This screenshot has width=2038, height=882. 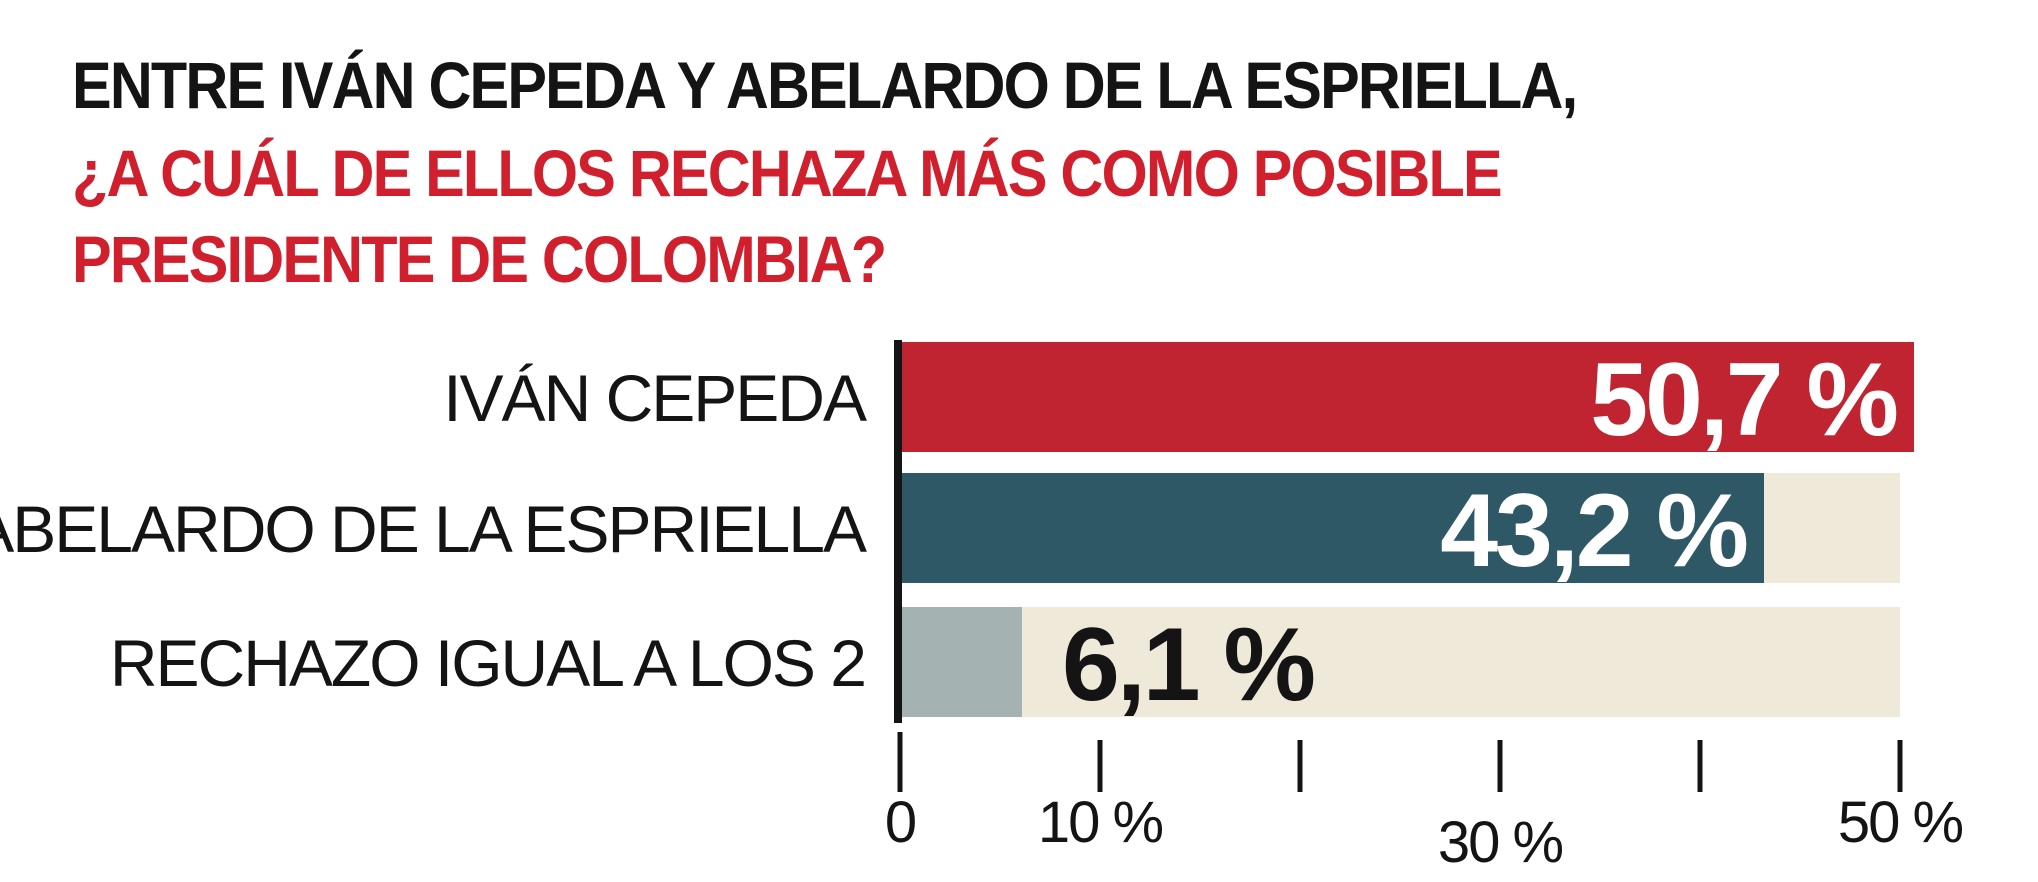 I want to click on value-label-abelardo-de-la-espriella: 43,2 %, so click(x=1593, y=531).